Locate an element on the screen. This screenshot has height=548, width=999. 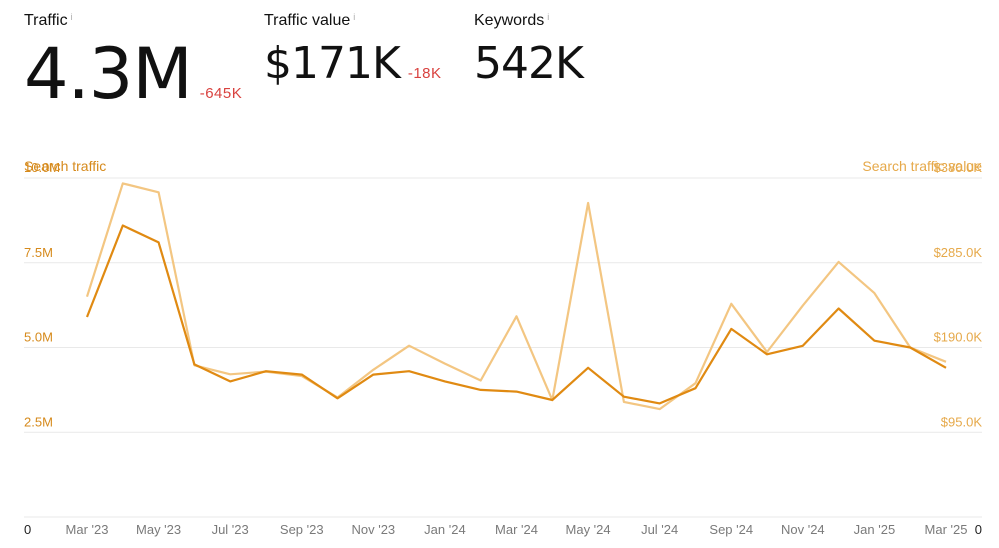
traffic-value-delta: -18K is located at coordinates (424, 73).